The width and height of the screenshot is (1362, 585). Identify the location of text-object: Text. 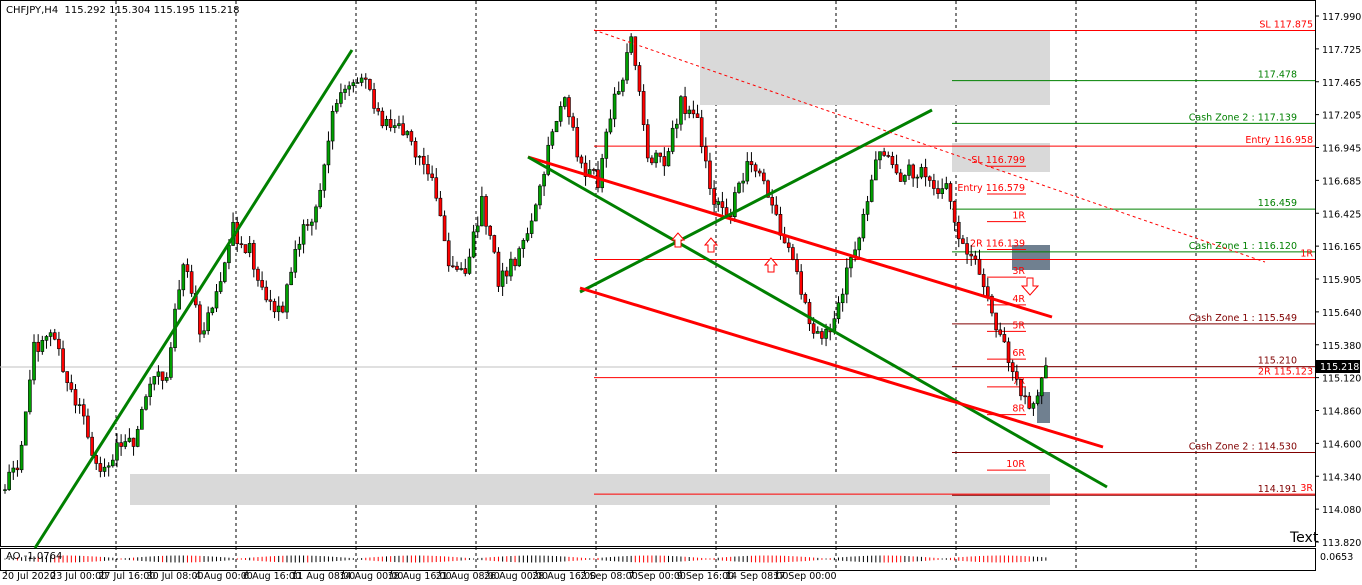
(1304, 538).